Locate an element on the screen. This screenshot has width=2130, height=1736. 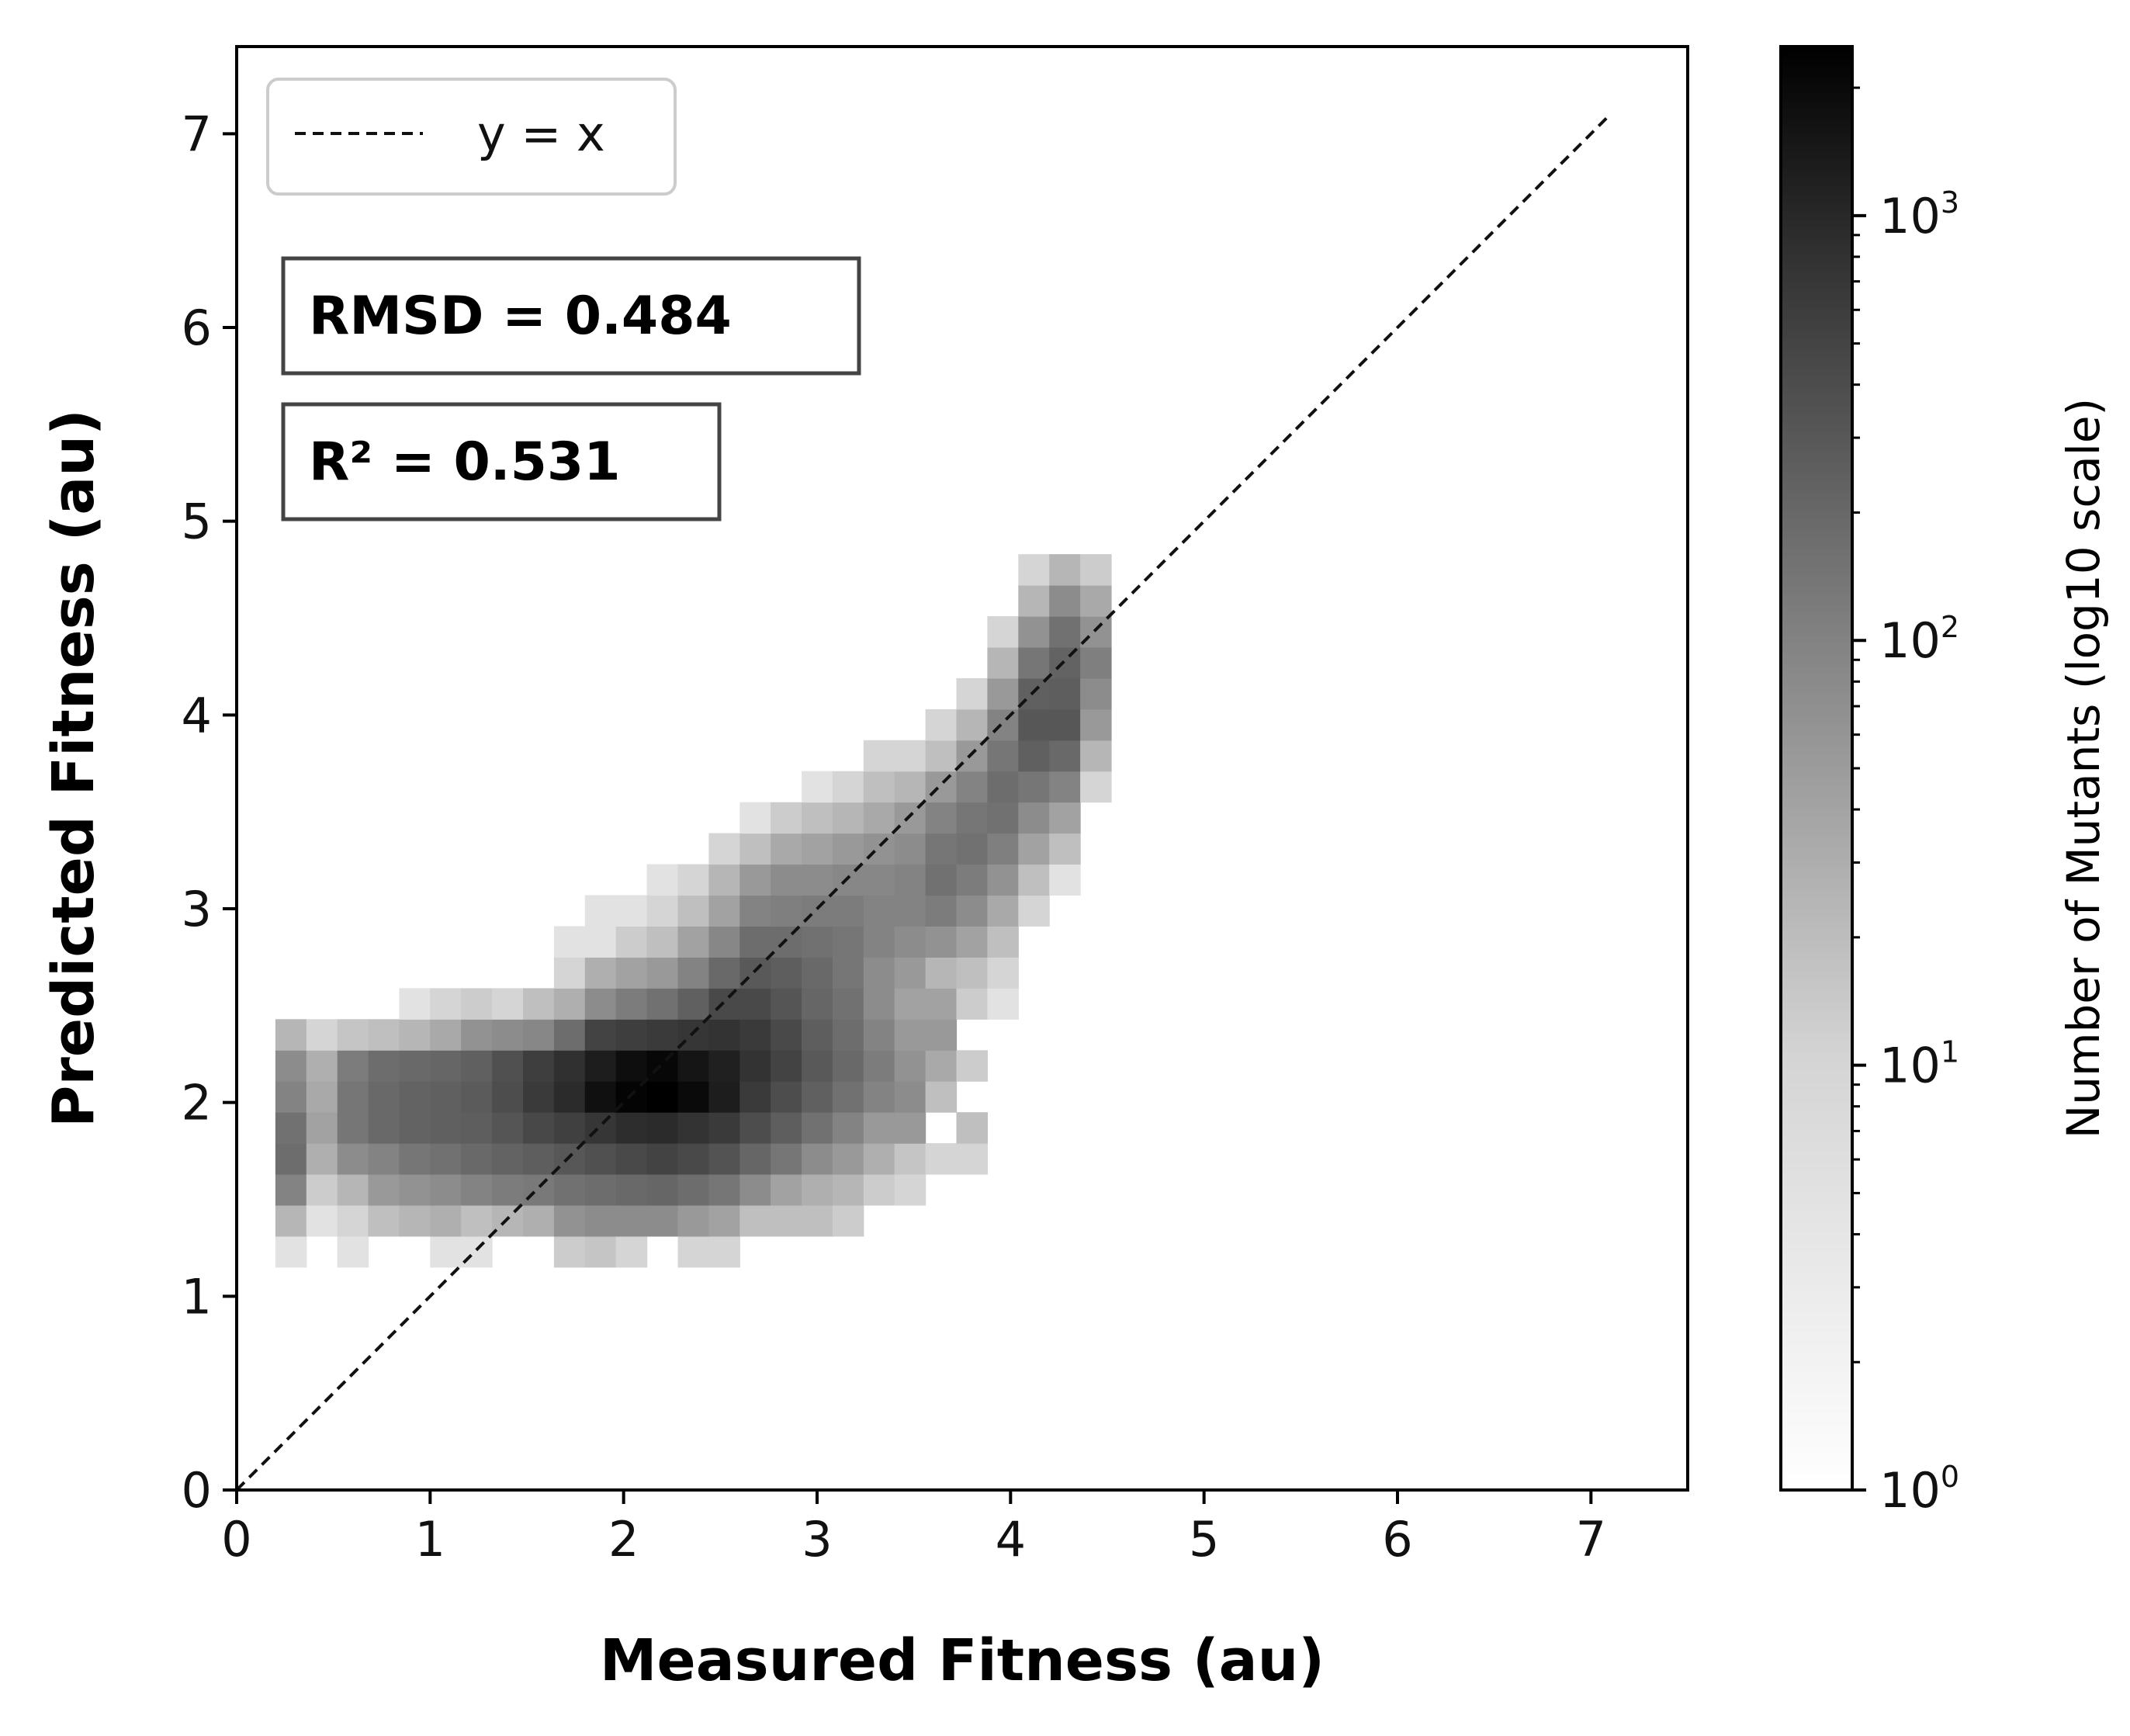
r2-text: R² = 0.531 is located at coordinates (465, 462).